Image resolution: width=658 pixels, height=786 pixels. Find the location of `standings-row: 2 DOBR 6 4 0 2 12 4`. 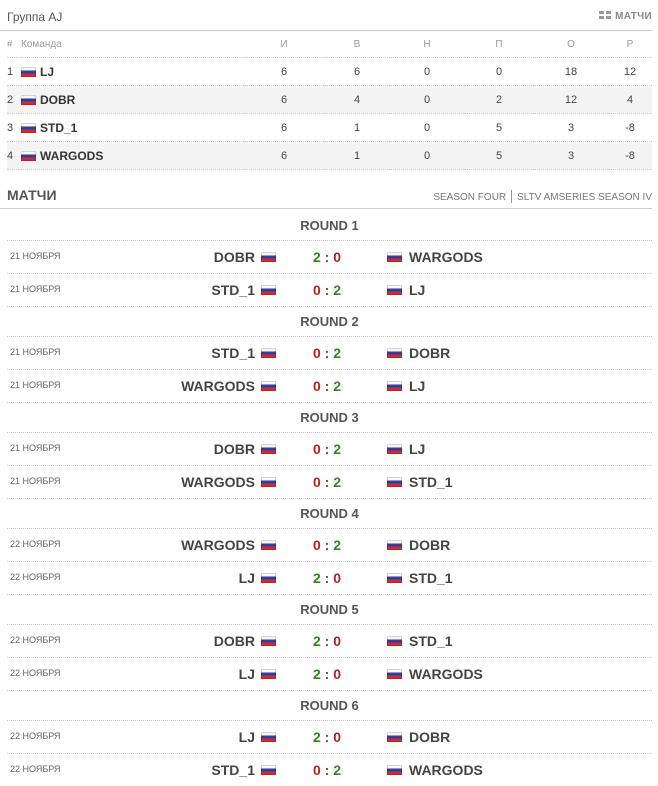

standings-row: 2 DOBR 6 4 0 2 12 4 is located at coordinates (329, 99).